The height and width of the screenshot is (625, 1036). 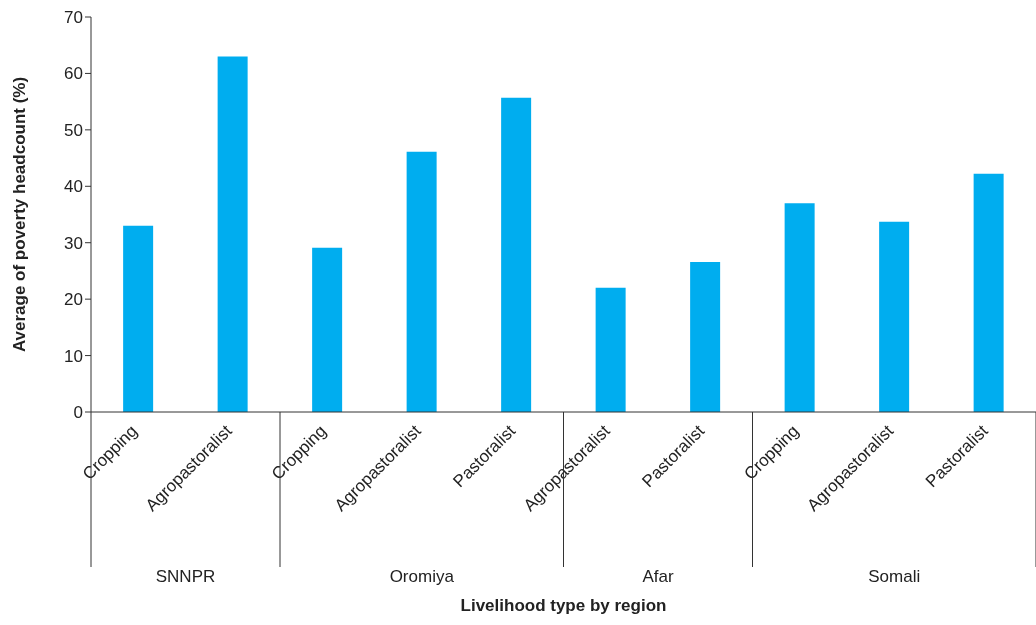 I want to click on text: SNNPR, so click(x=185, y=576).